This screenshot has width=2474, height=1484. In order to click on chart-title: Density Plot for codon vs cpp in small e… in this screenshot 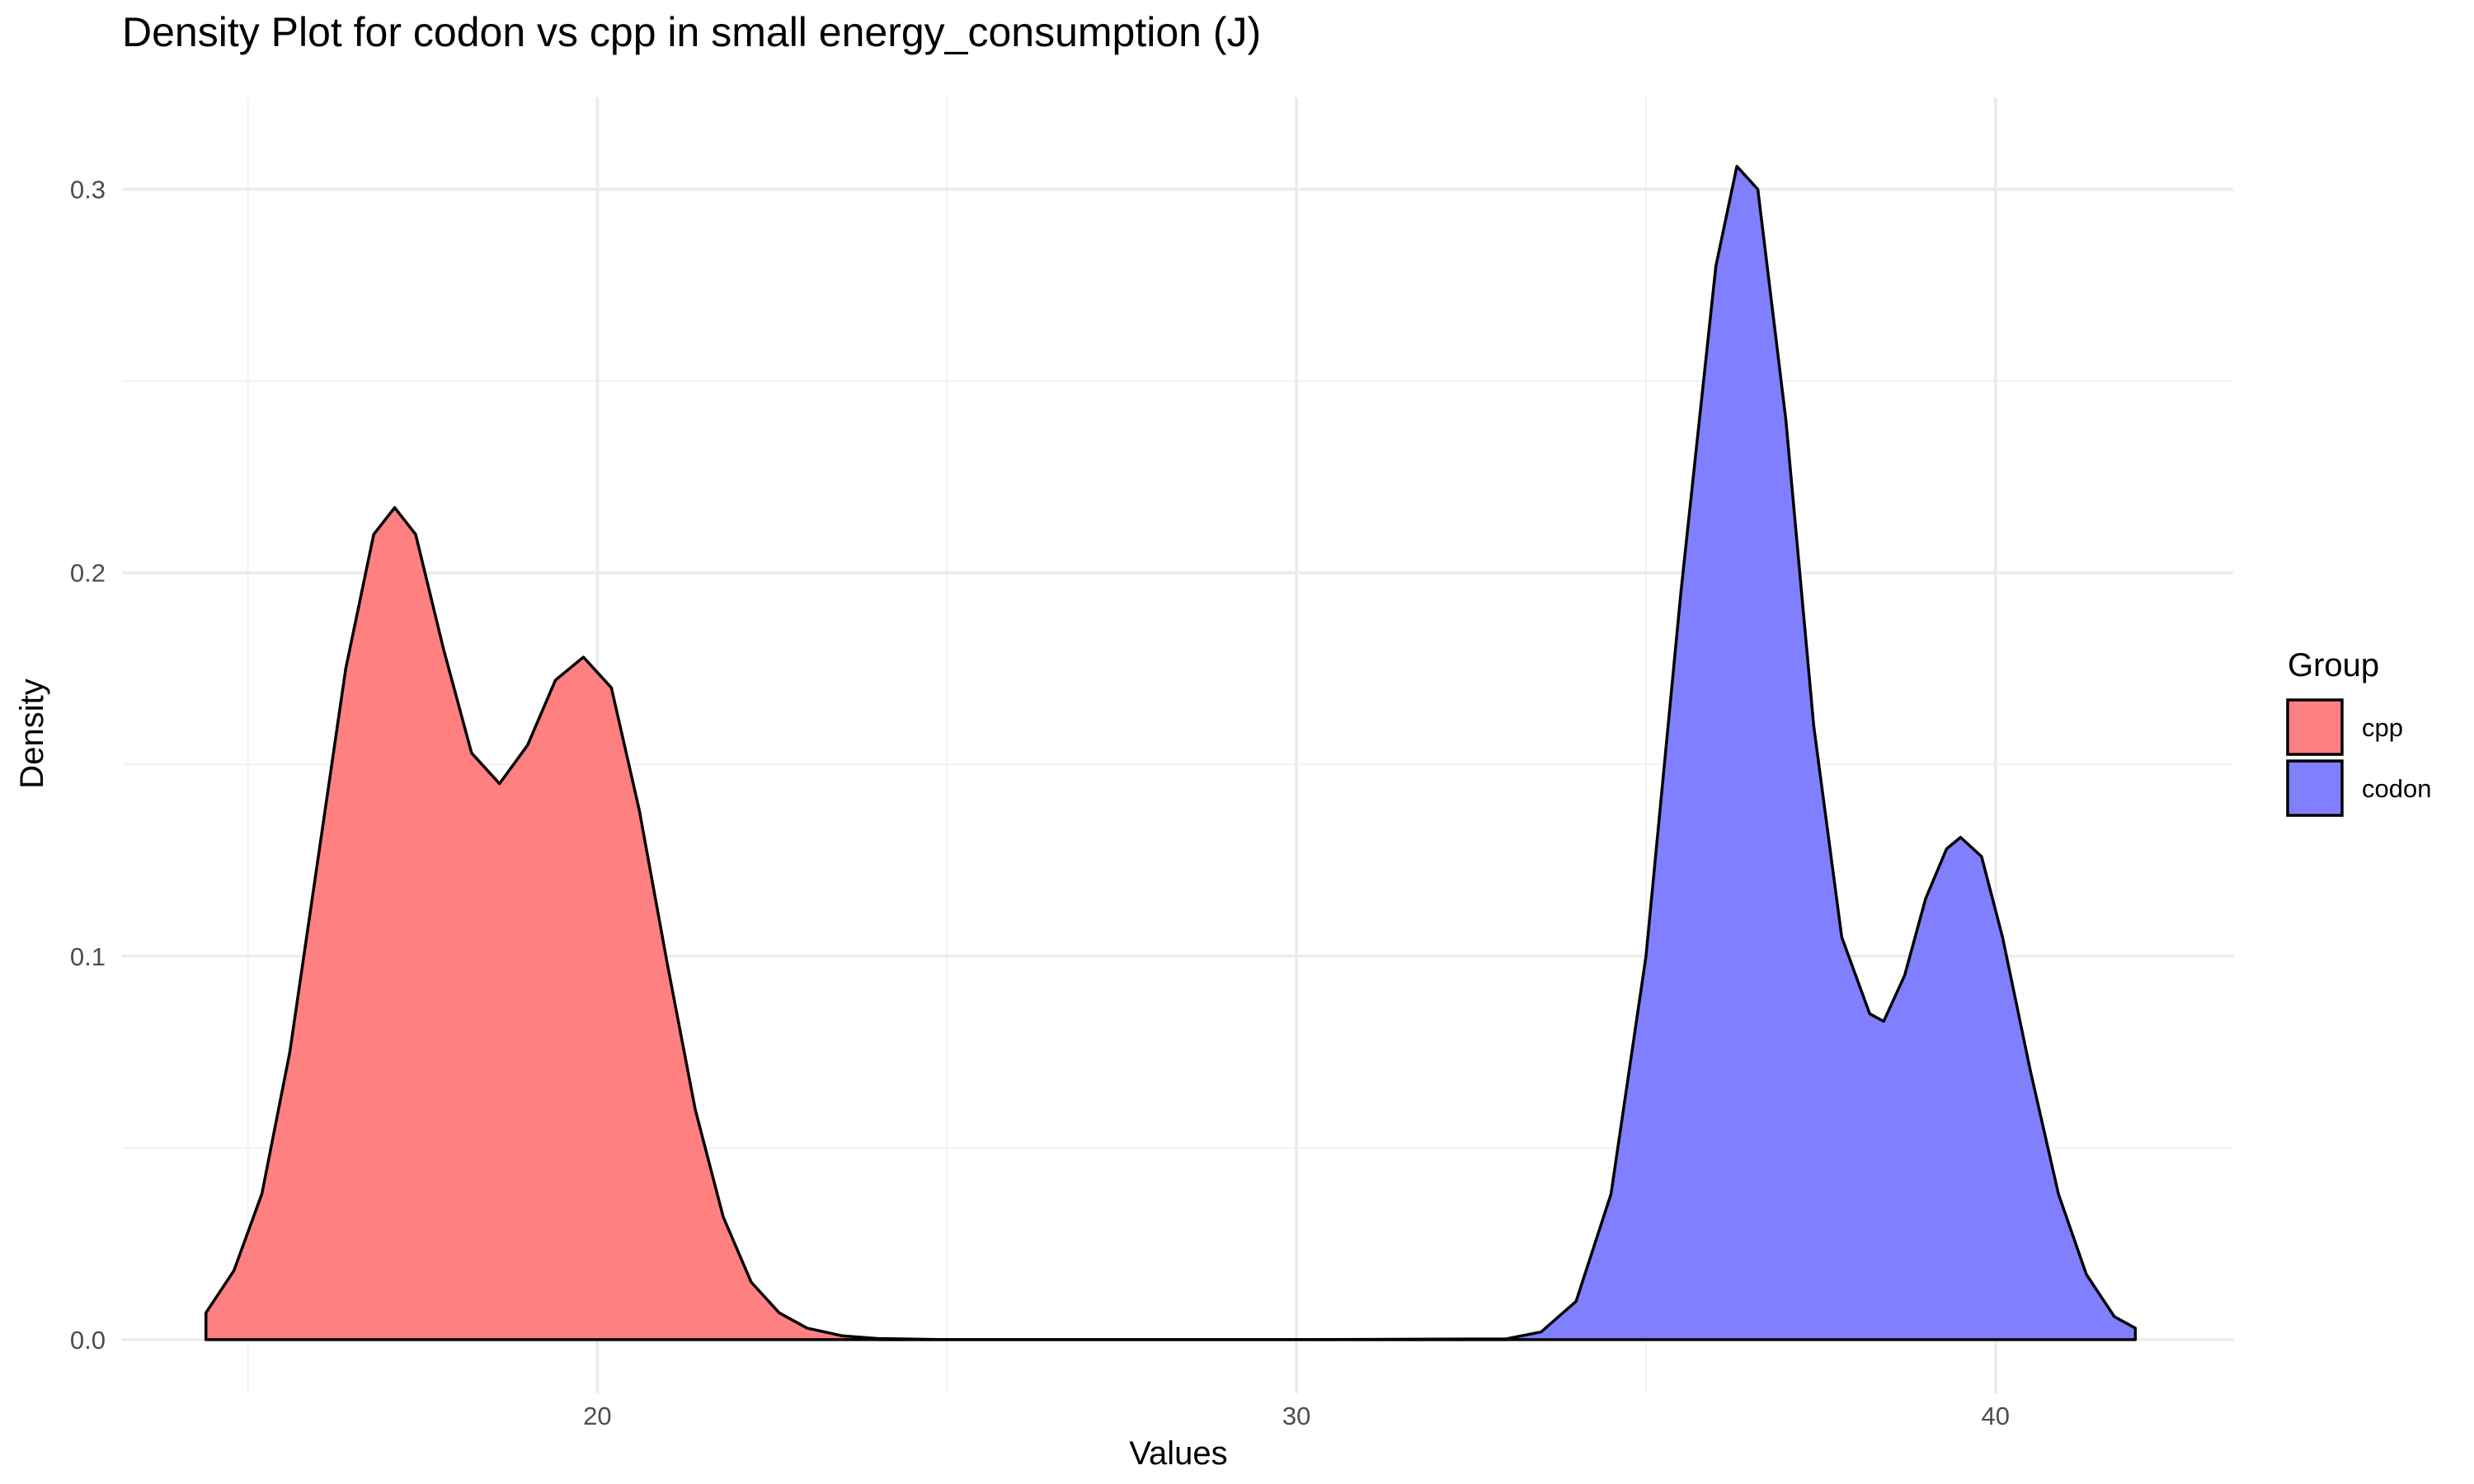, I will do `click(692, 32)`.